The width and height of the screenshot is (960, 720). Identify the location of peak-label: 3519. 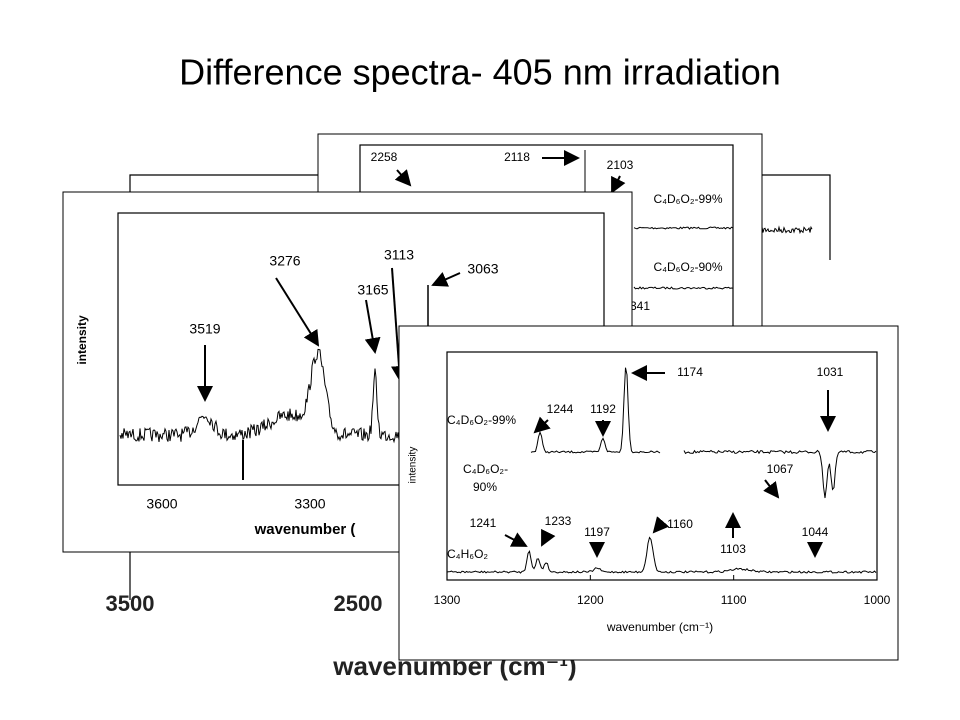
(204, 329).